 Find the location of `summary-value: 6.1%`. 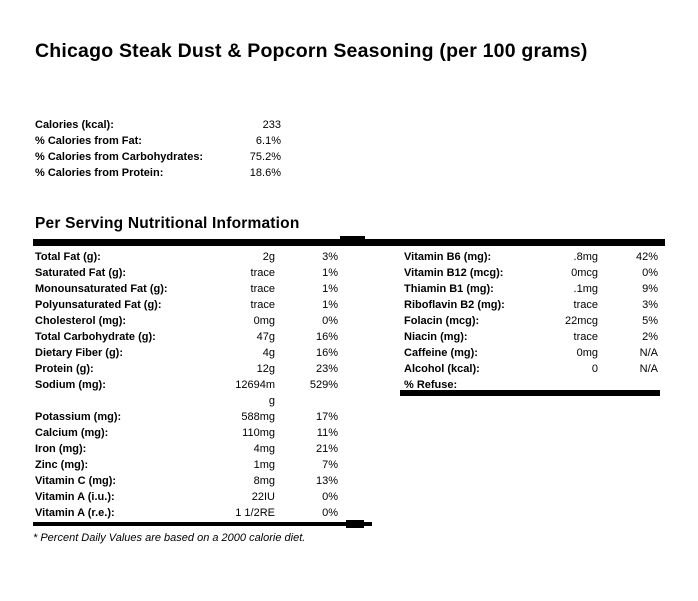

summary-value: 6.1% is located at coordinates (268, 141).